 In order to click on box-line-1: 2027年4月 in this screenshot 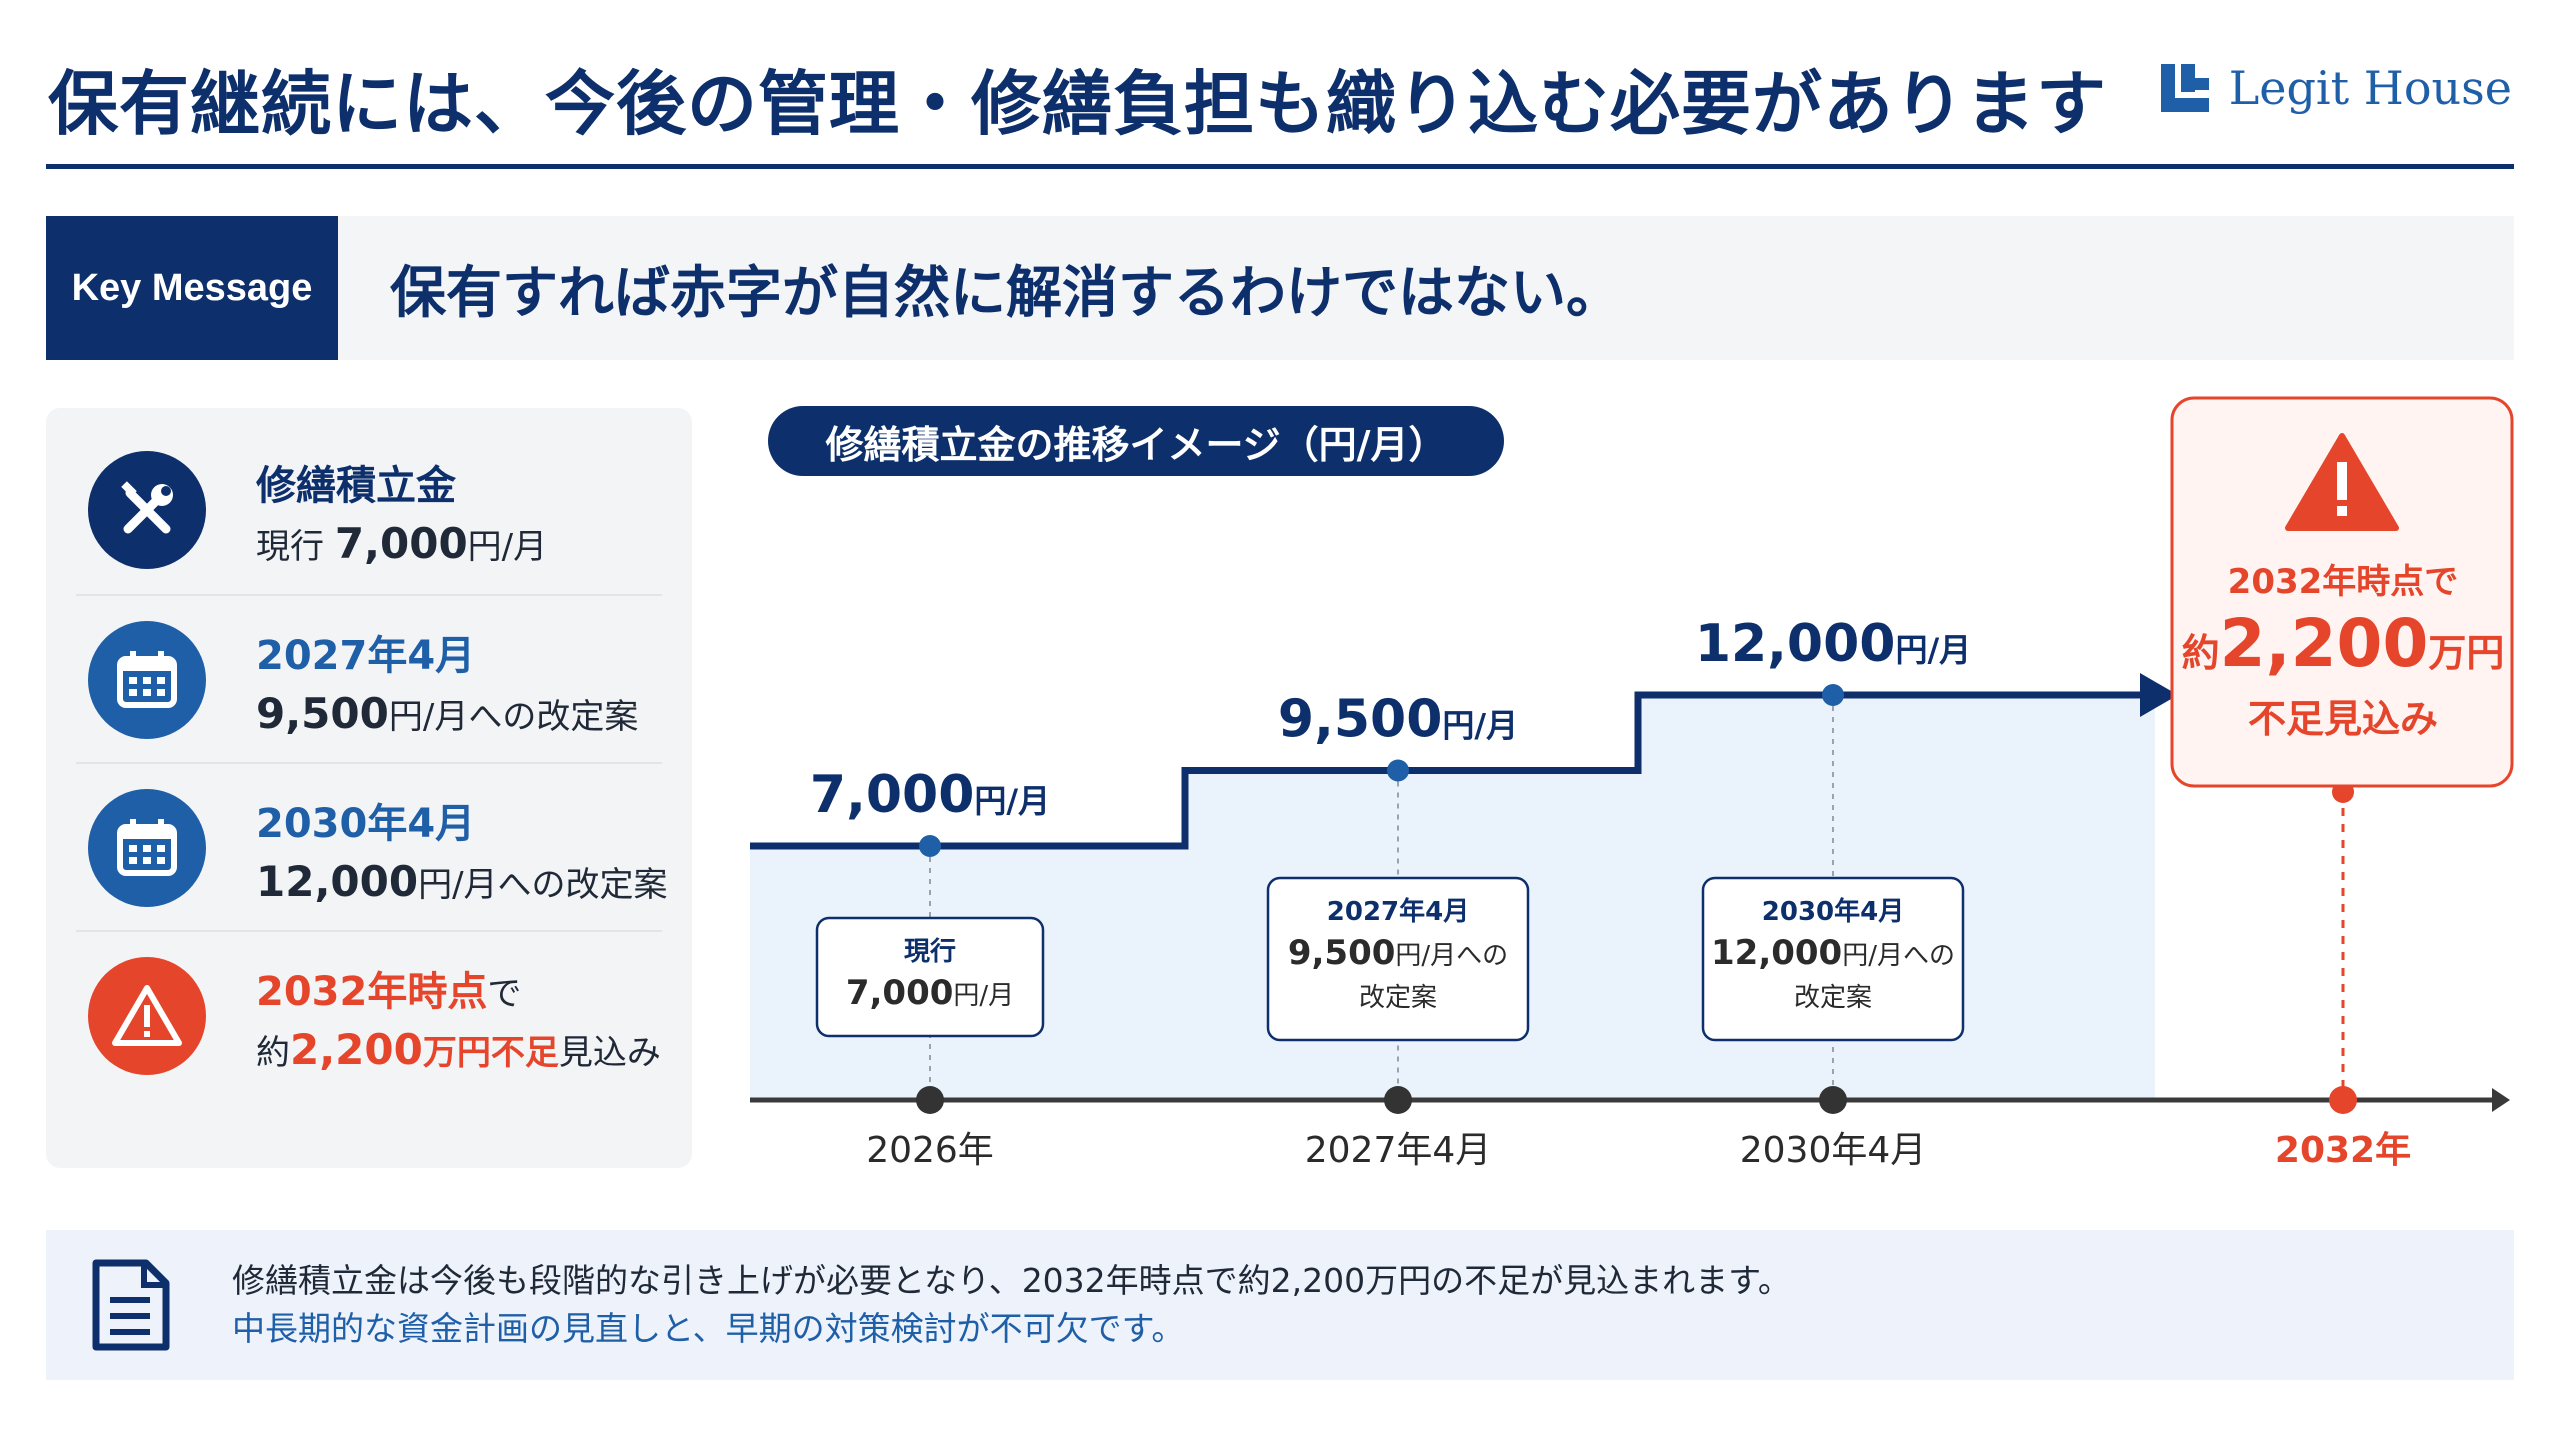, I will do `click(1398, 911)`.